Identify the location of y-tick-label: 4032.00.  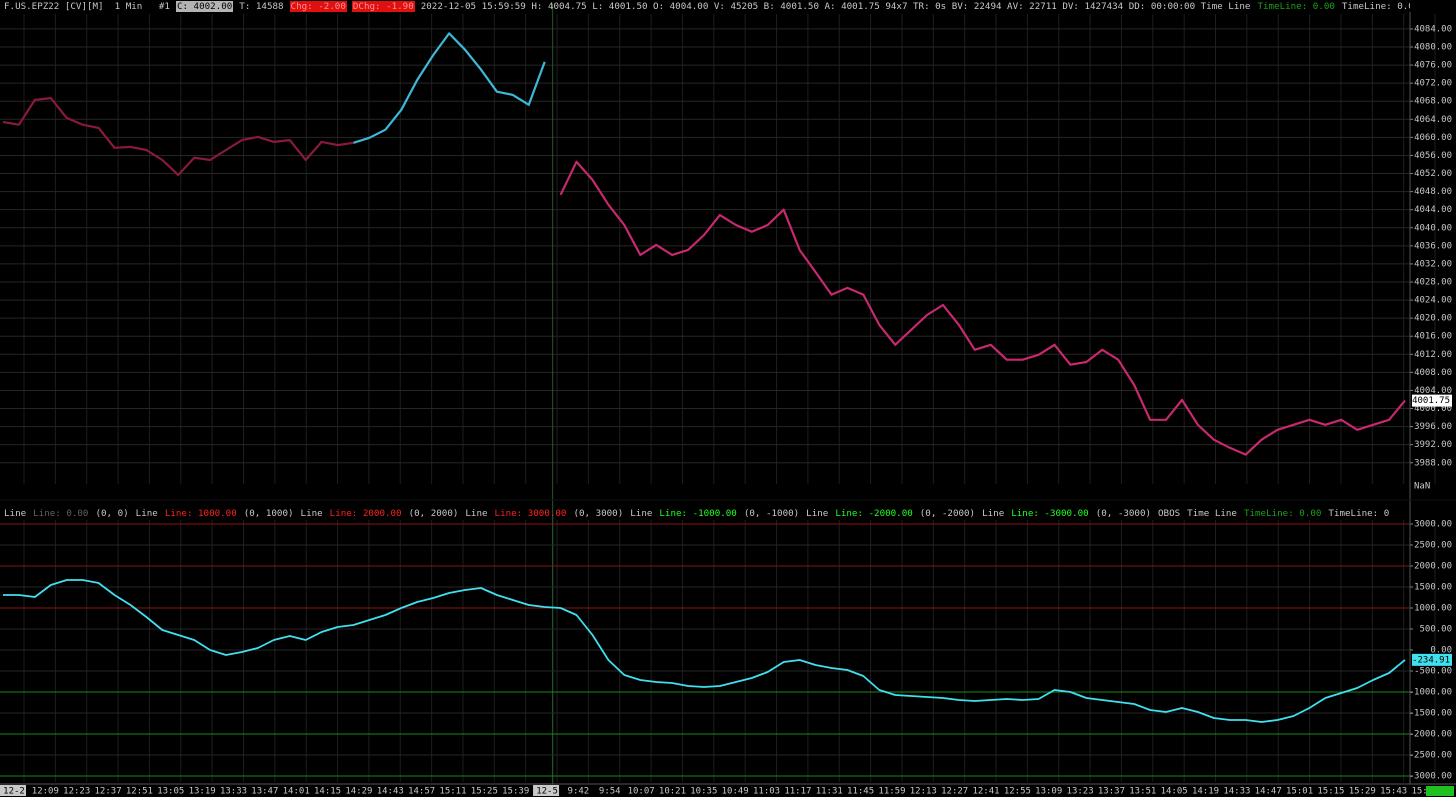
(1433, 264).